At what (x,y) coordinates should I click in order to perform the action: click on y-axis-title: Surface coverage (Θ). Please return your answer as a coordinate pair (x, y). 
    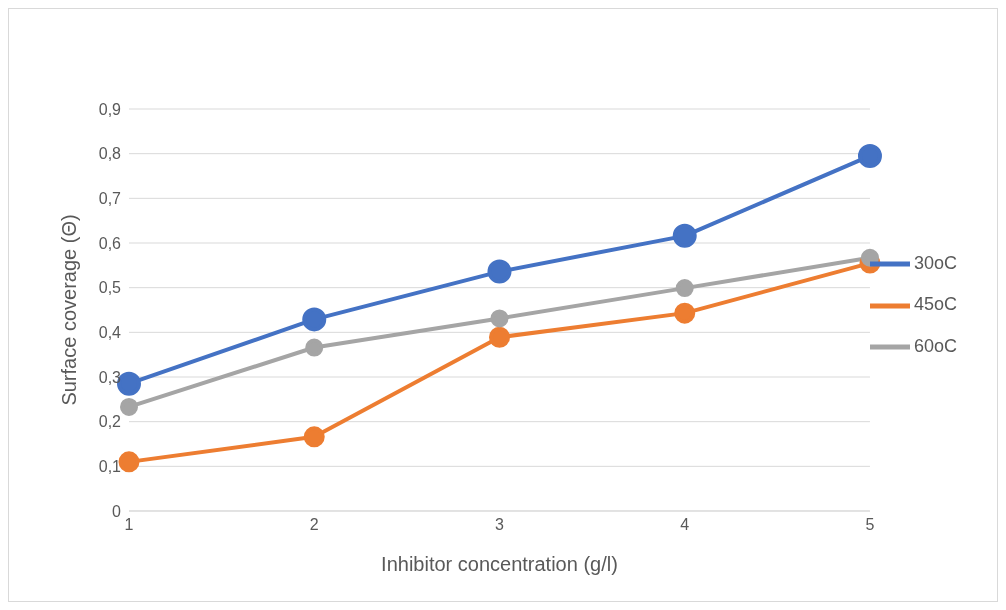
    Looking at the image, I should click on (69, 310).